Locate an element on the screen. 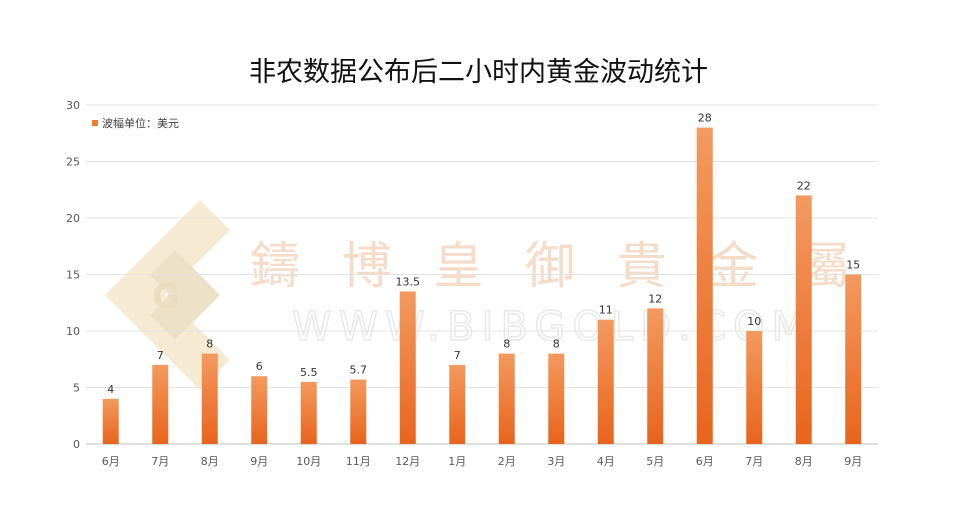  y-tick-label: 0 is located at coordinates (76, 444).